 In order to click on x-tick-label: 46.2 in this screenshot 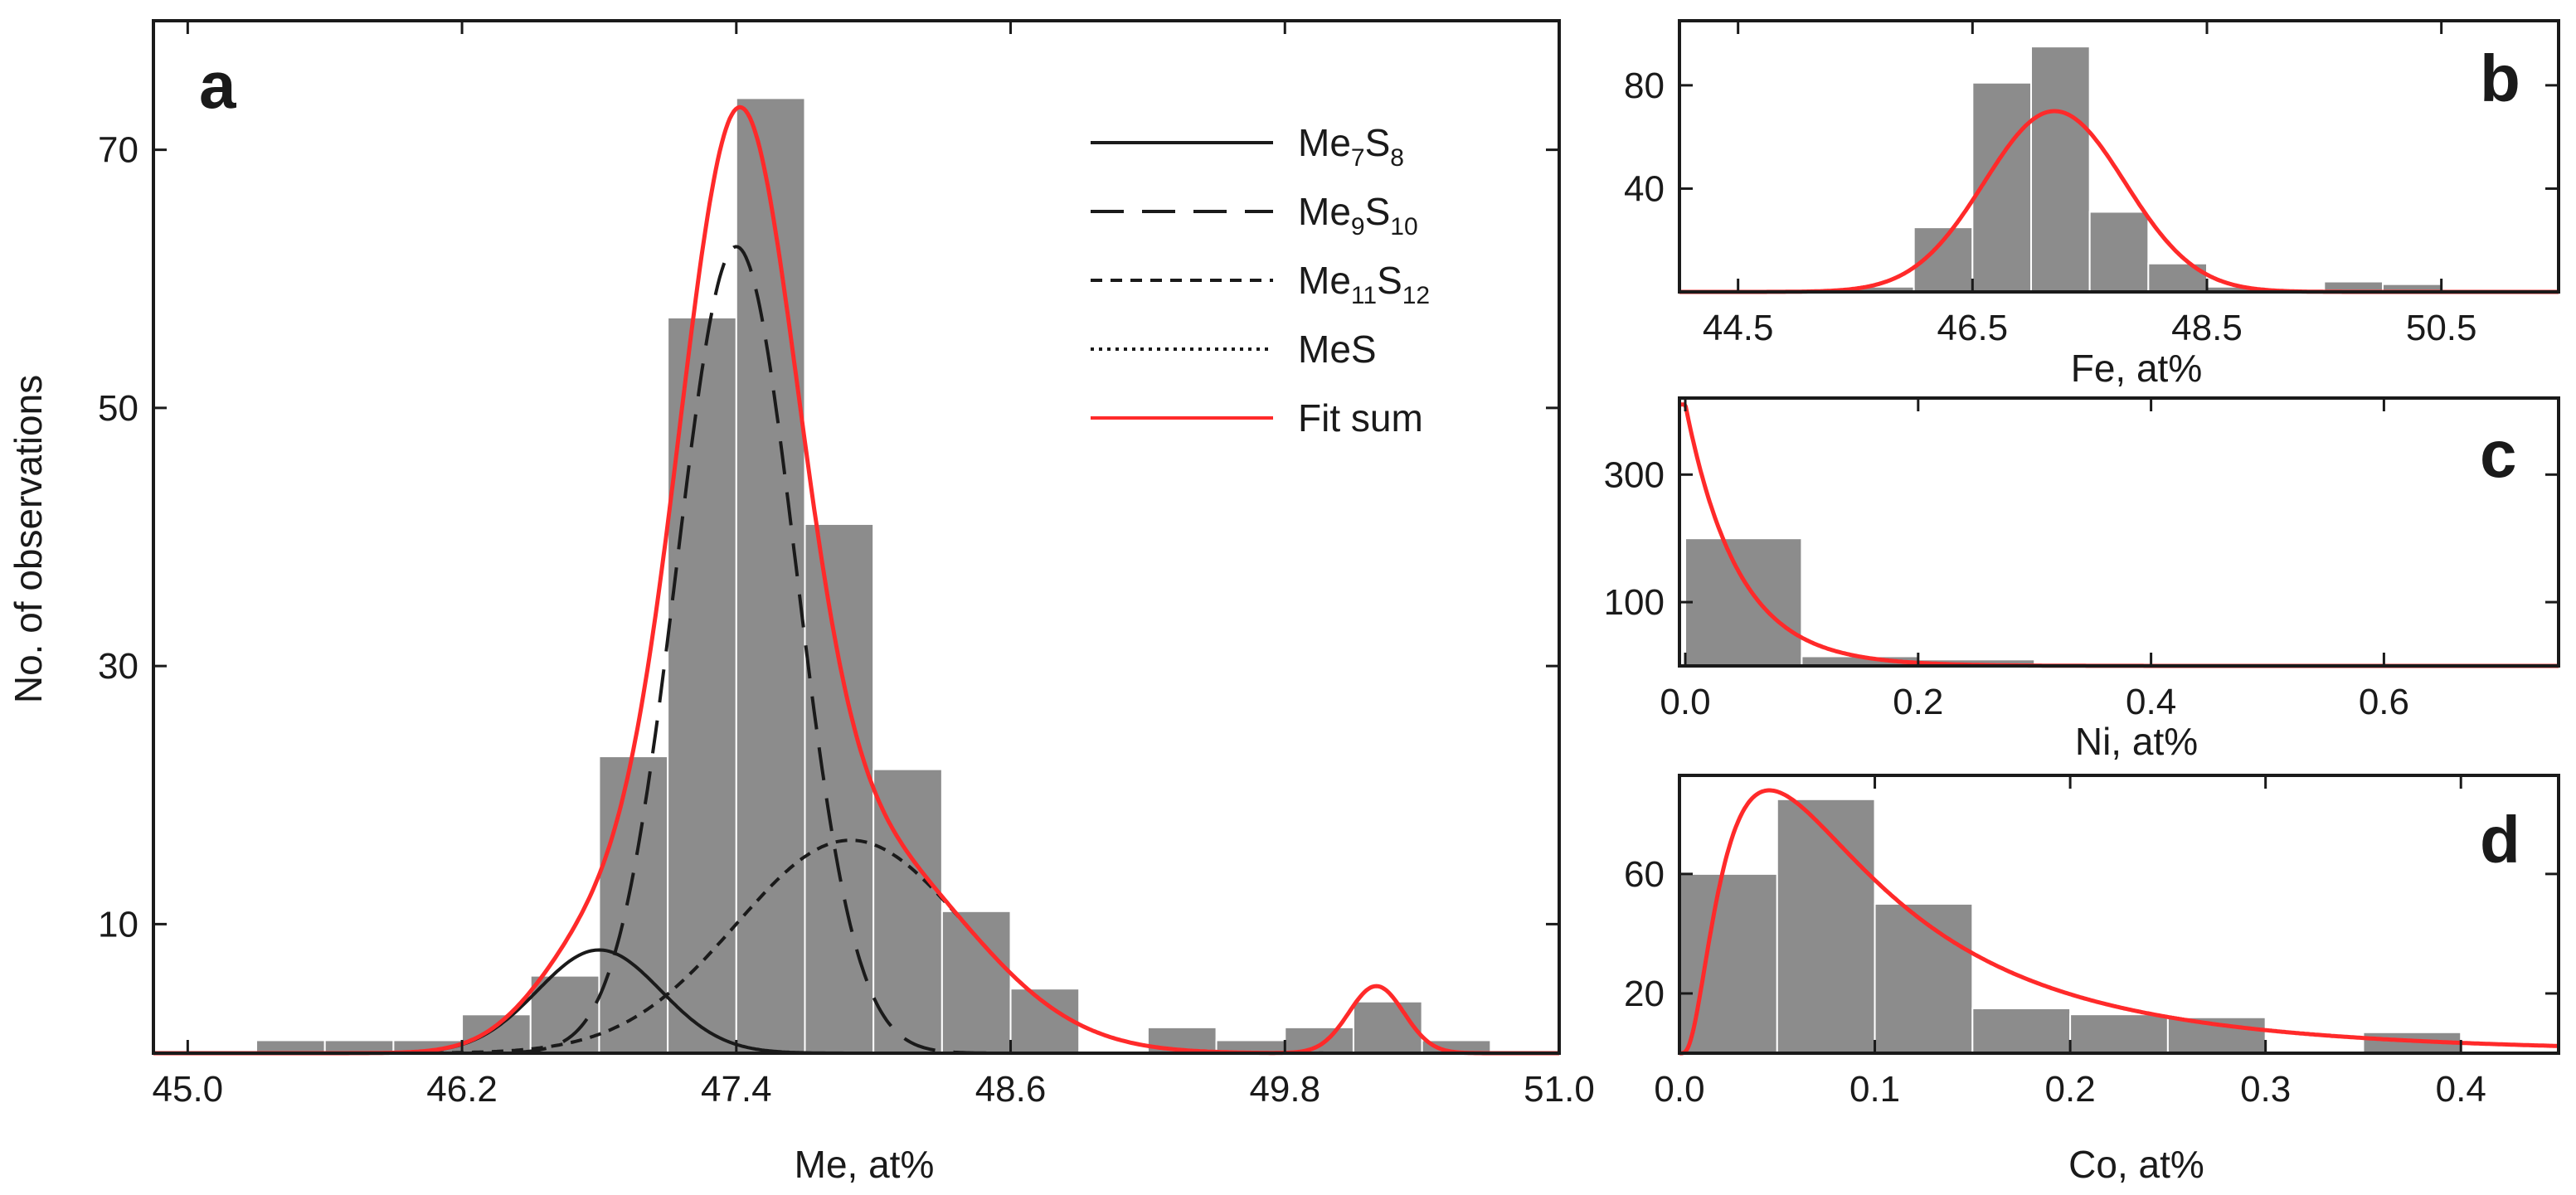, I will do `click(462, 1089)`.